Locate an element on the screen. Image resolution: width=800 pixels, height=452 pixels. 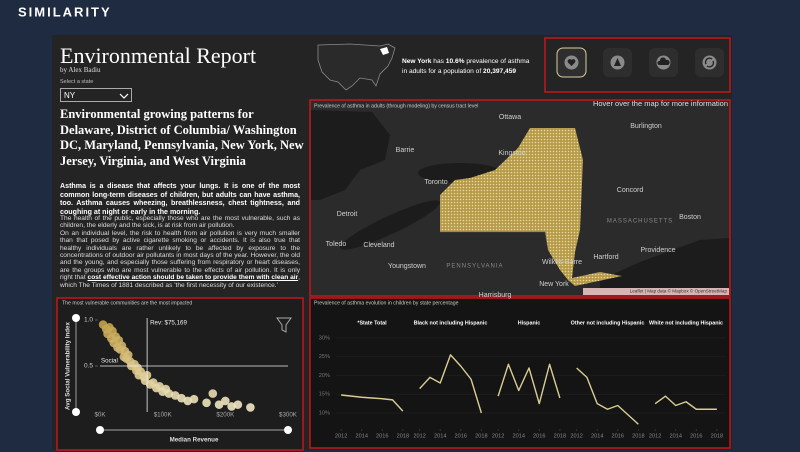
map-label: Wilkes-Barre is located at coordinates (562, 262).